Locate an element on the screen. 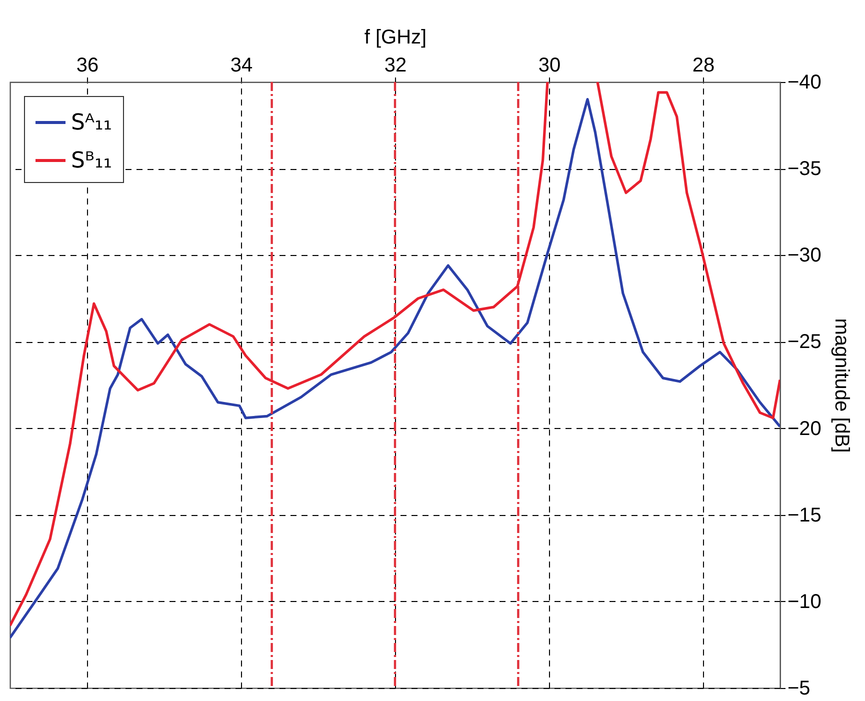 The height and width of the screenshot is (701, 865). y-tick-label: −15 is located at coordinates (805, 515).